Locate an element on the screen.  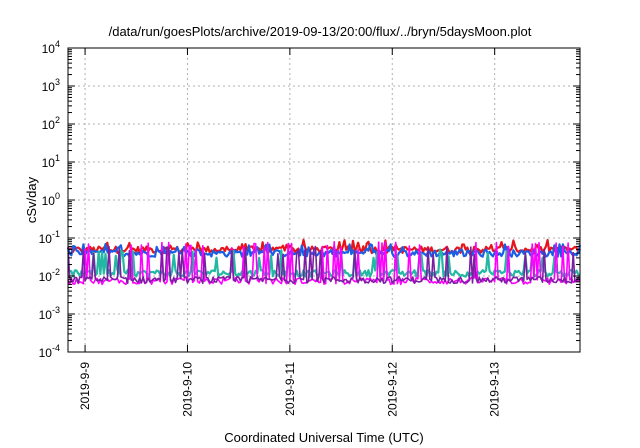
x-tick-label: 2019-9-11 is located at coordinates (290, 389).